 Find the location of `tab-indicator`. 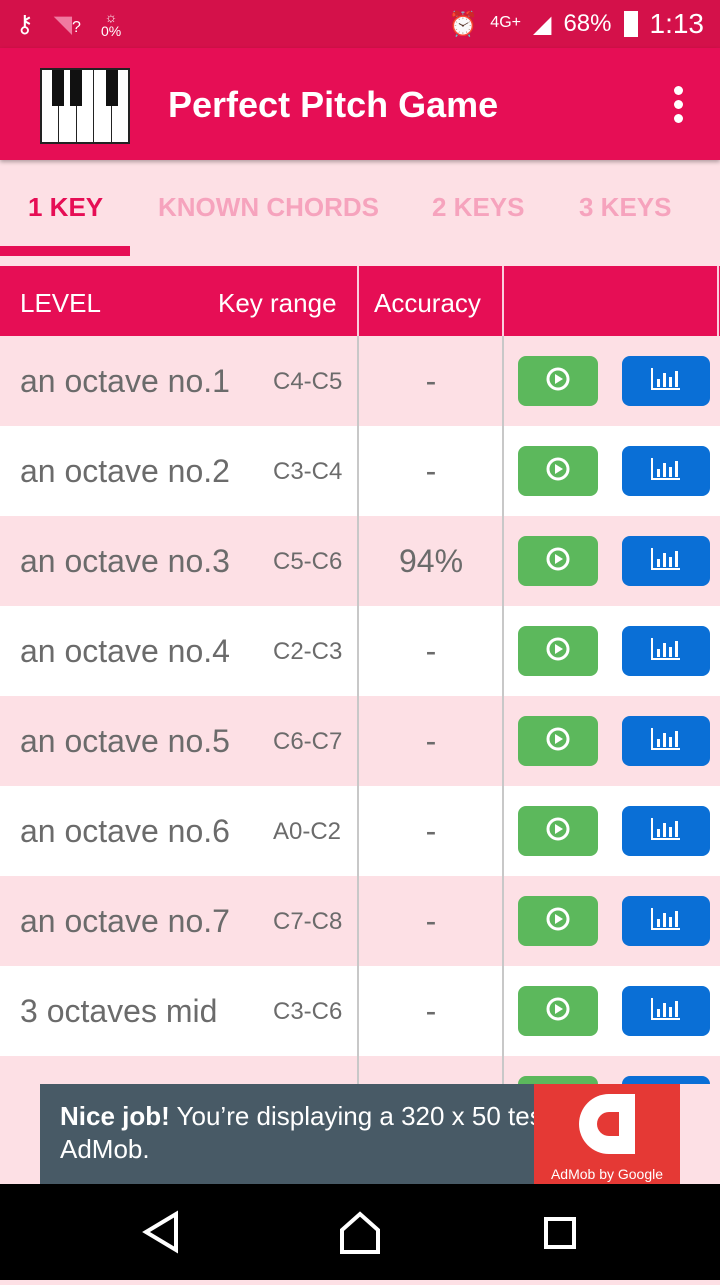

tab-indicator is located at coordinates (65, 251).